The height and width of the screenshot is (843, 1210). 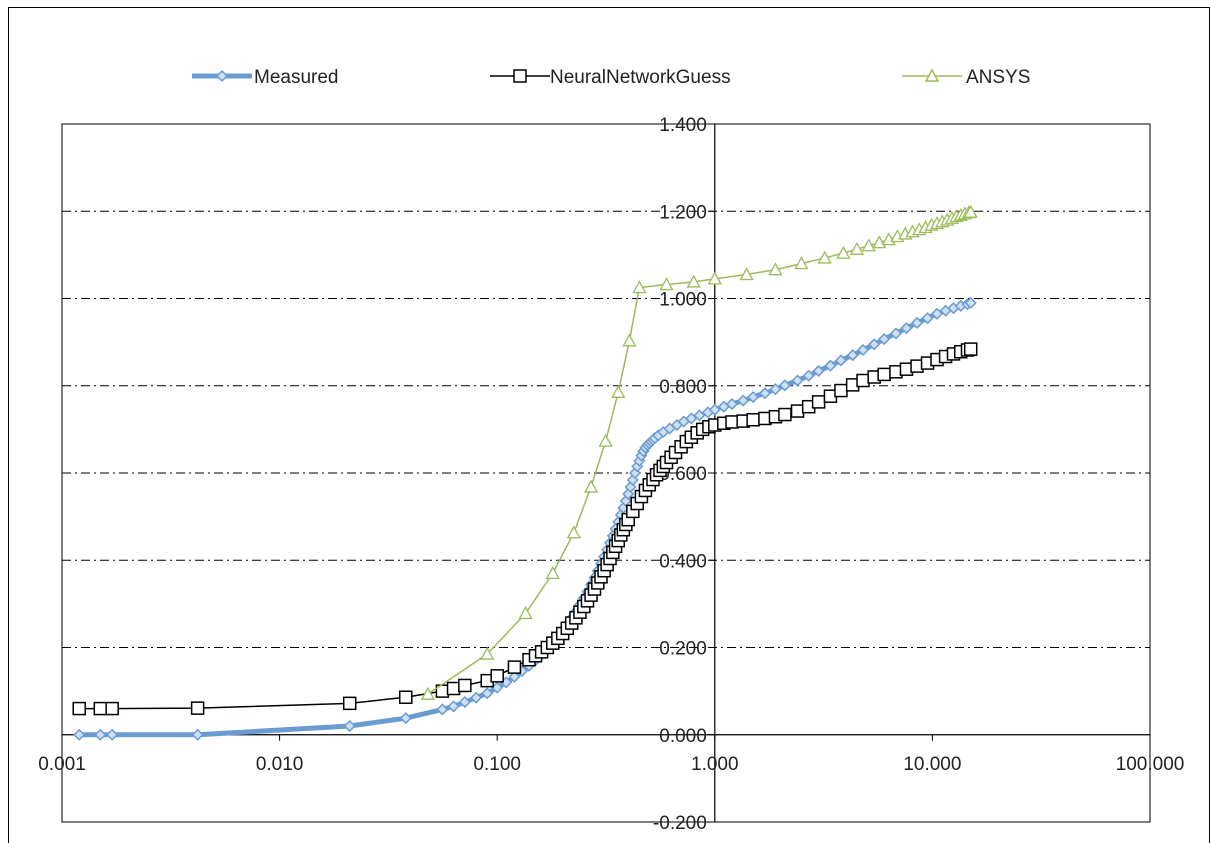 What do you see at coordinates (683, 649) in the screenshot?
I see `y-tick-label: 0.200` at bounding box center [683, 649].